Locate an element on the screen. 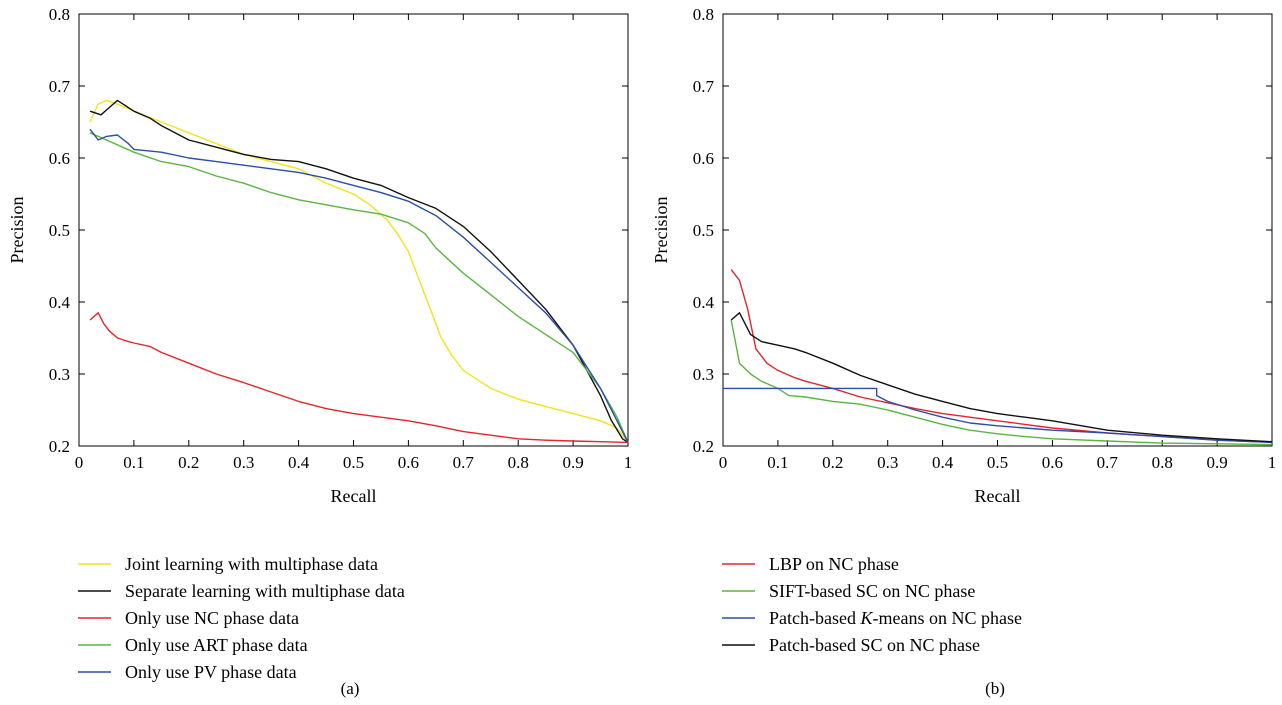 Image resolution: width=1282 pixels, height=705 pixels. legend-entry: LBP on NC phase is located at coordinates (834, 564).